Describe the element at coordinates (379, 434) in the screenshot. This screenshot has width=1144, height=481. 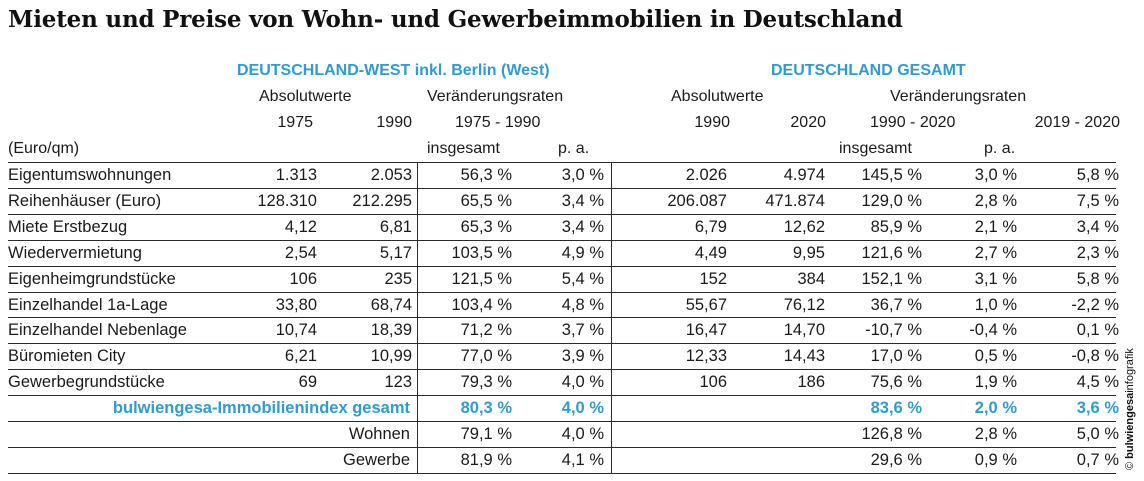
I see `sub-row-label: Wohnen` at that location.